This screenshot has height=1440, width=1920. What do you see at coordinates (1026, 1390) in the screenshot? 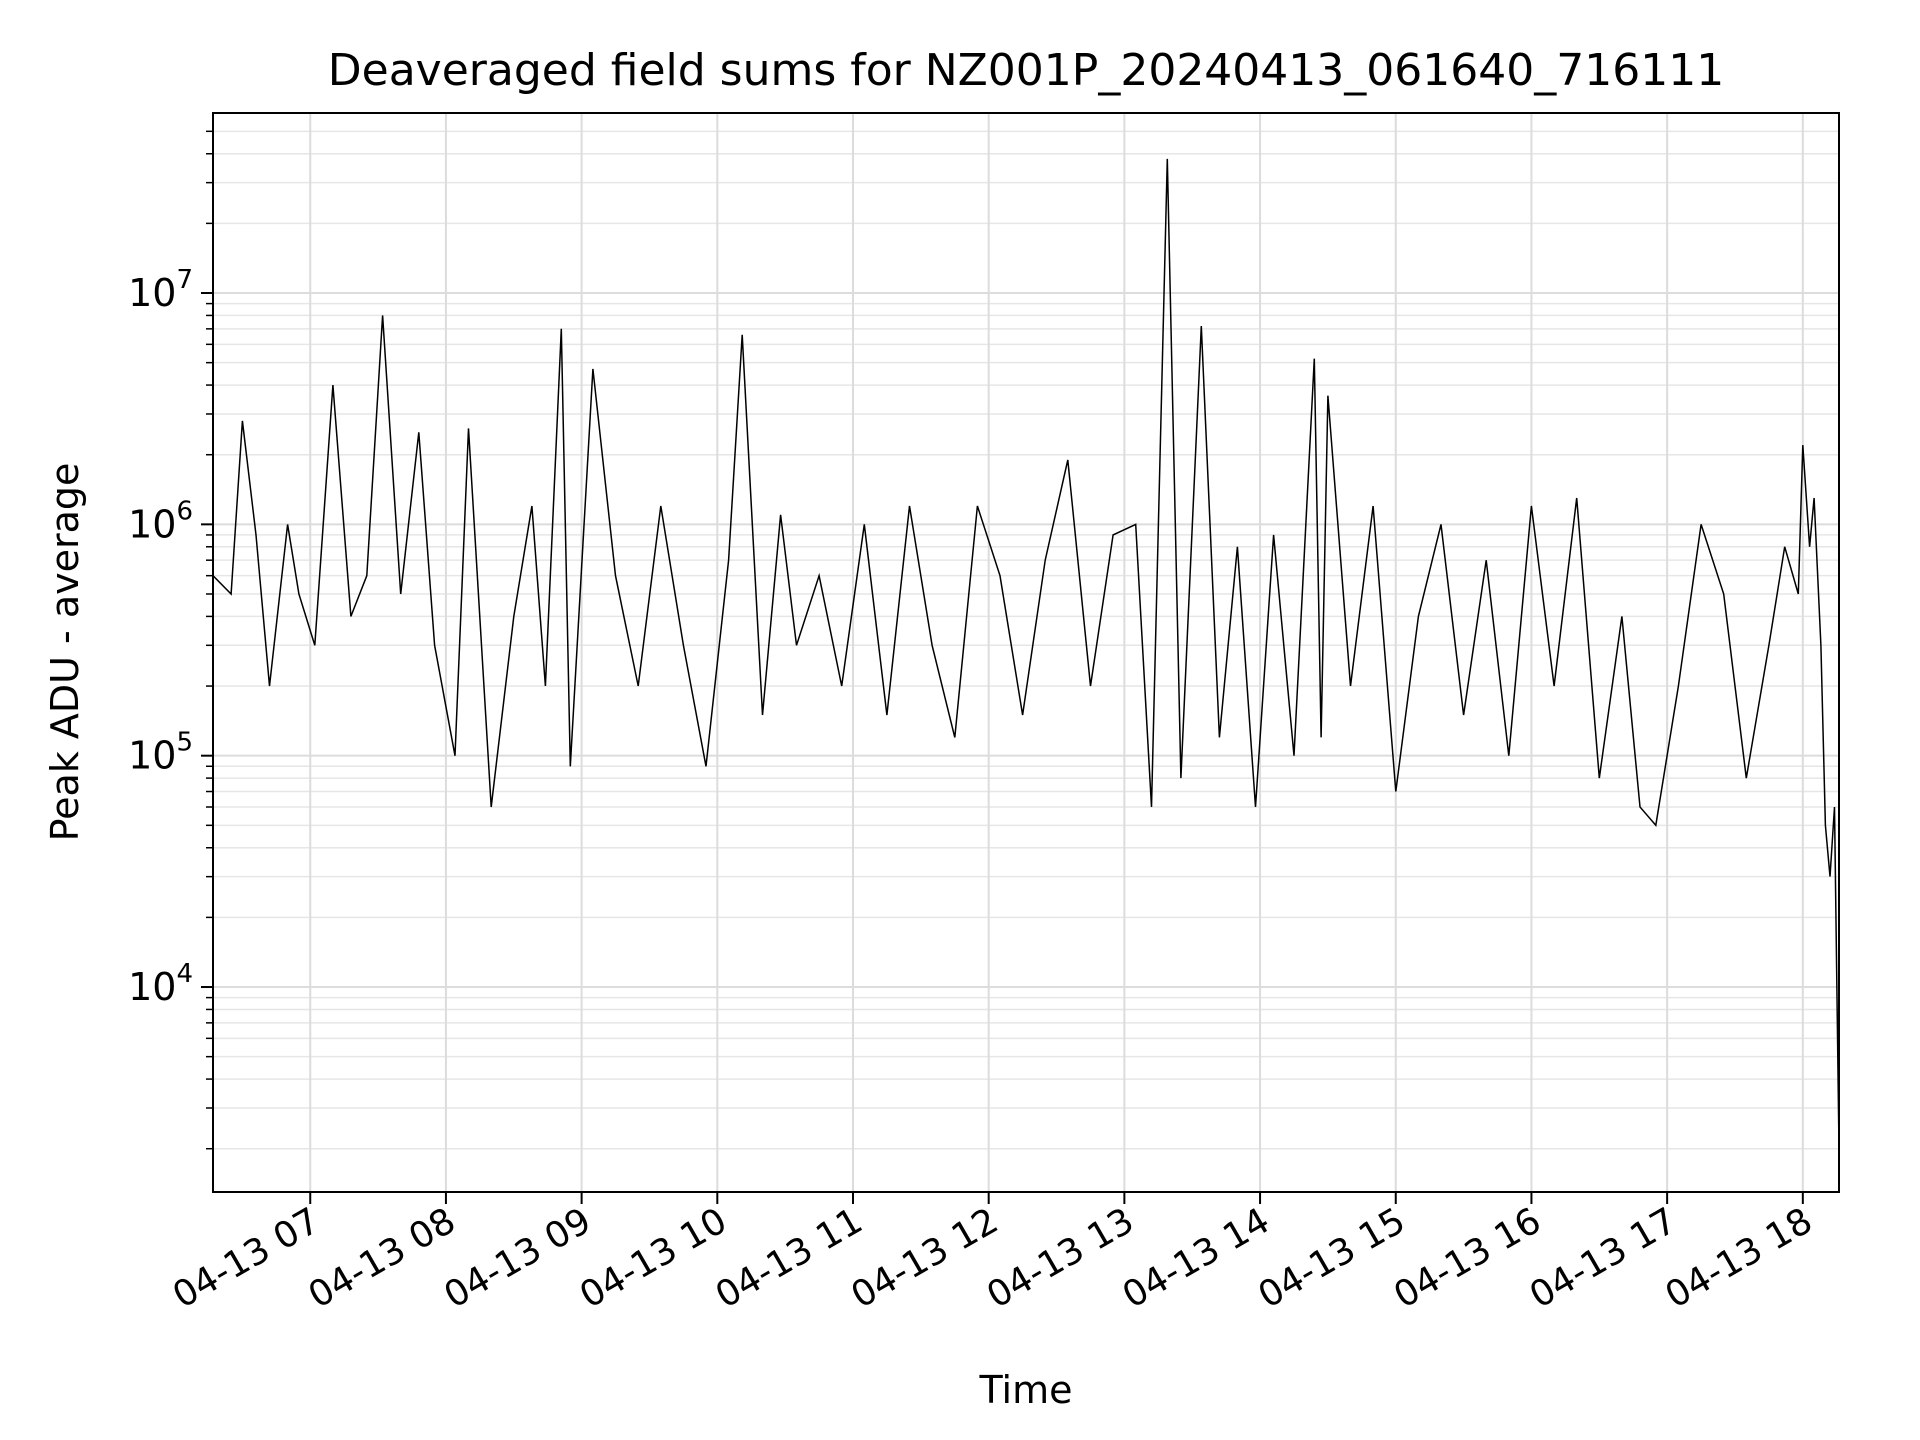
I see `x-axis-label: Time` at bounding box center [1026, 1390].